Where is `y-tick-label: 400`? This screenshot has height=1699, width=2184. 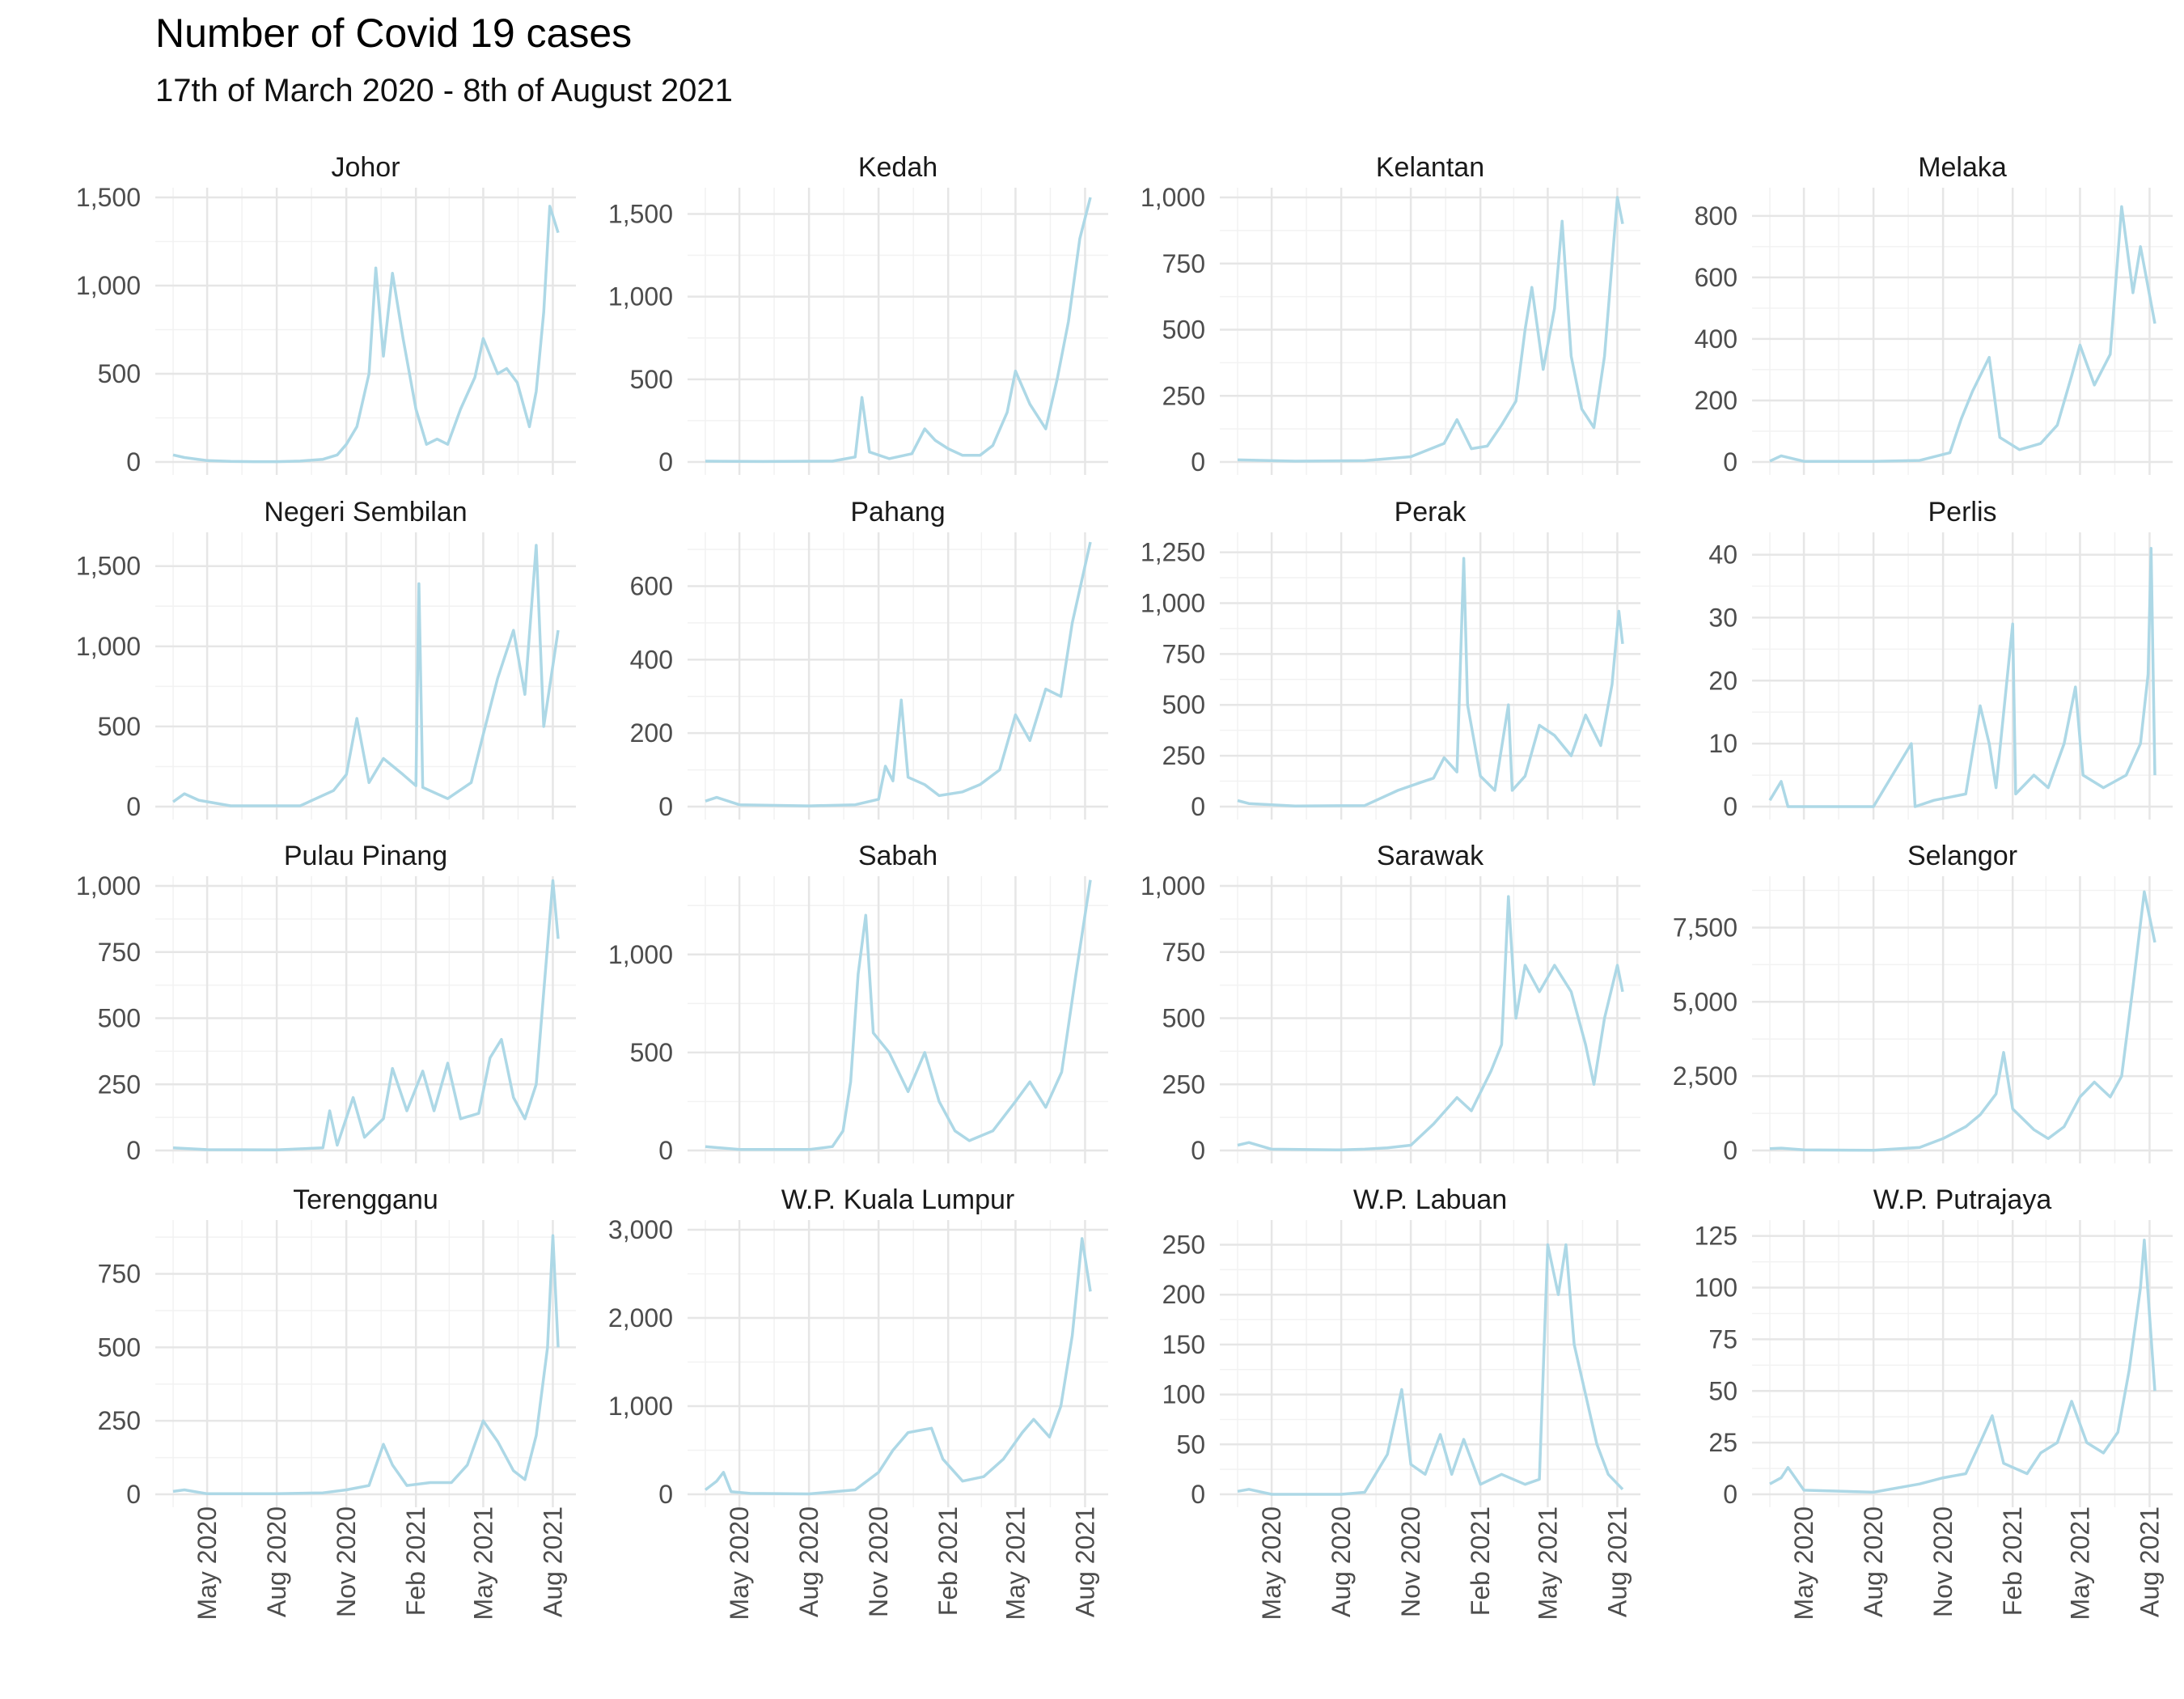 y-tick-label: 400 is located at coordinates (1716, 339).